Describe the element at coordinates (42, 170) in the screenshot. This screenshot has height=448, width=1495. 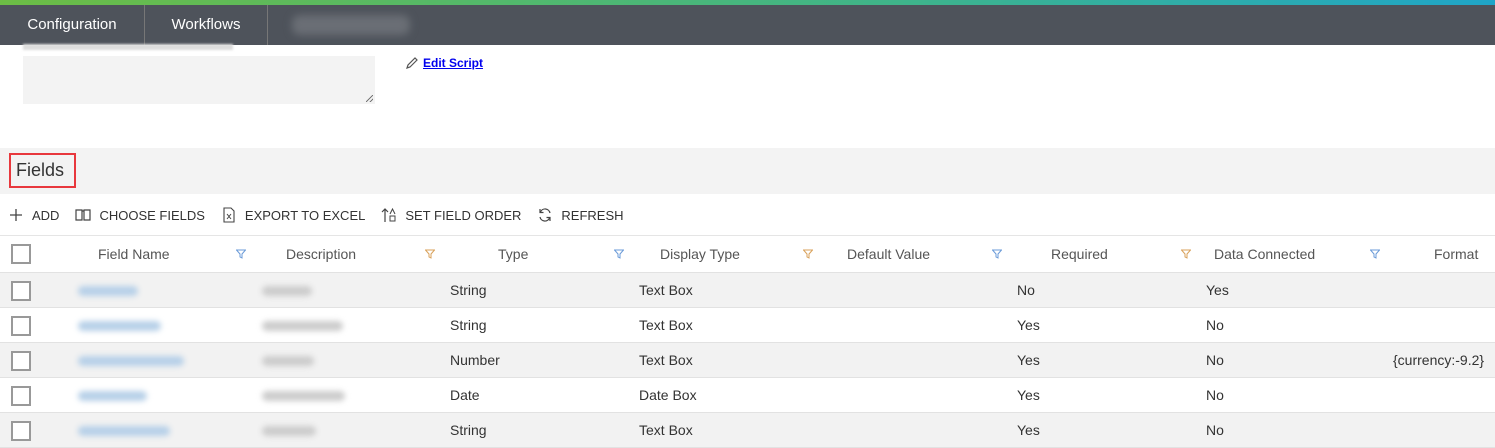
I see `section-title: Fields` at that location.